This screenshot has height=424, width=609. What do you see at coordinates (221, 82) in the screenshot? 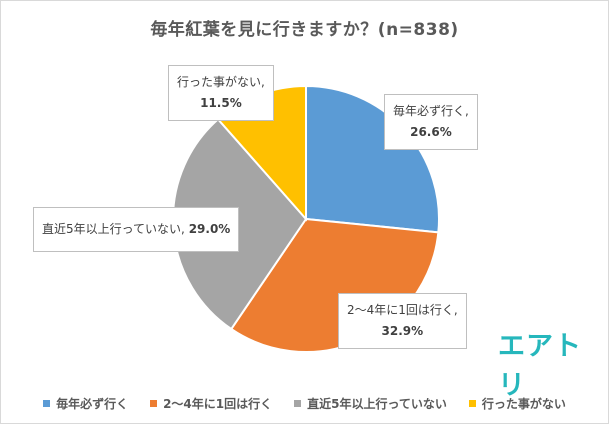
I see `data-label-never-name: 行った事がない,` at bounding box center [221, 82].